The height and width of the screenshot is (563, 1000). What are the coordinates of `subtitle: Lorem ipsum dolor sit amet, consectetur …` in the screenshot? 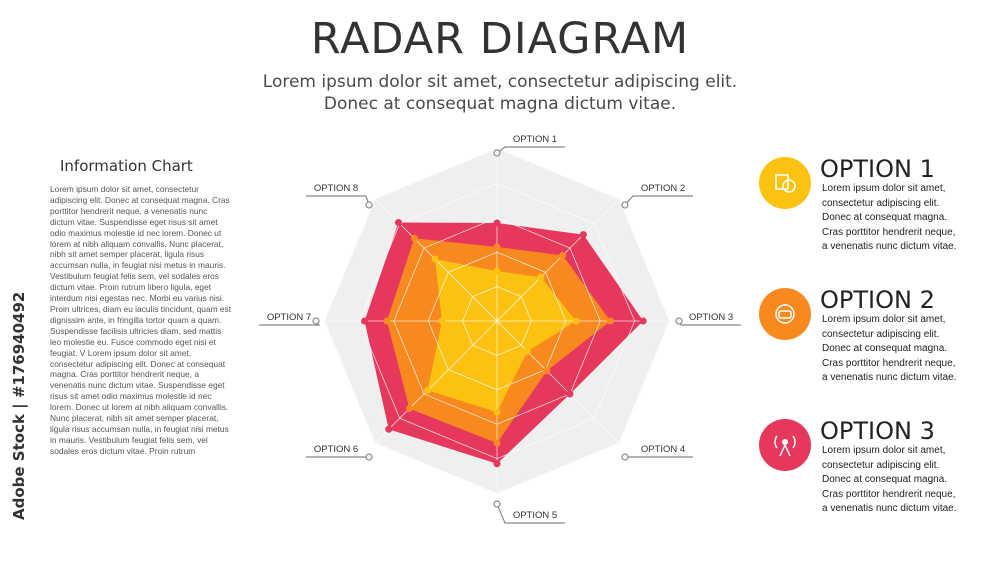 It's located at (500, 82).